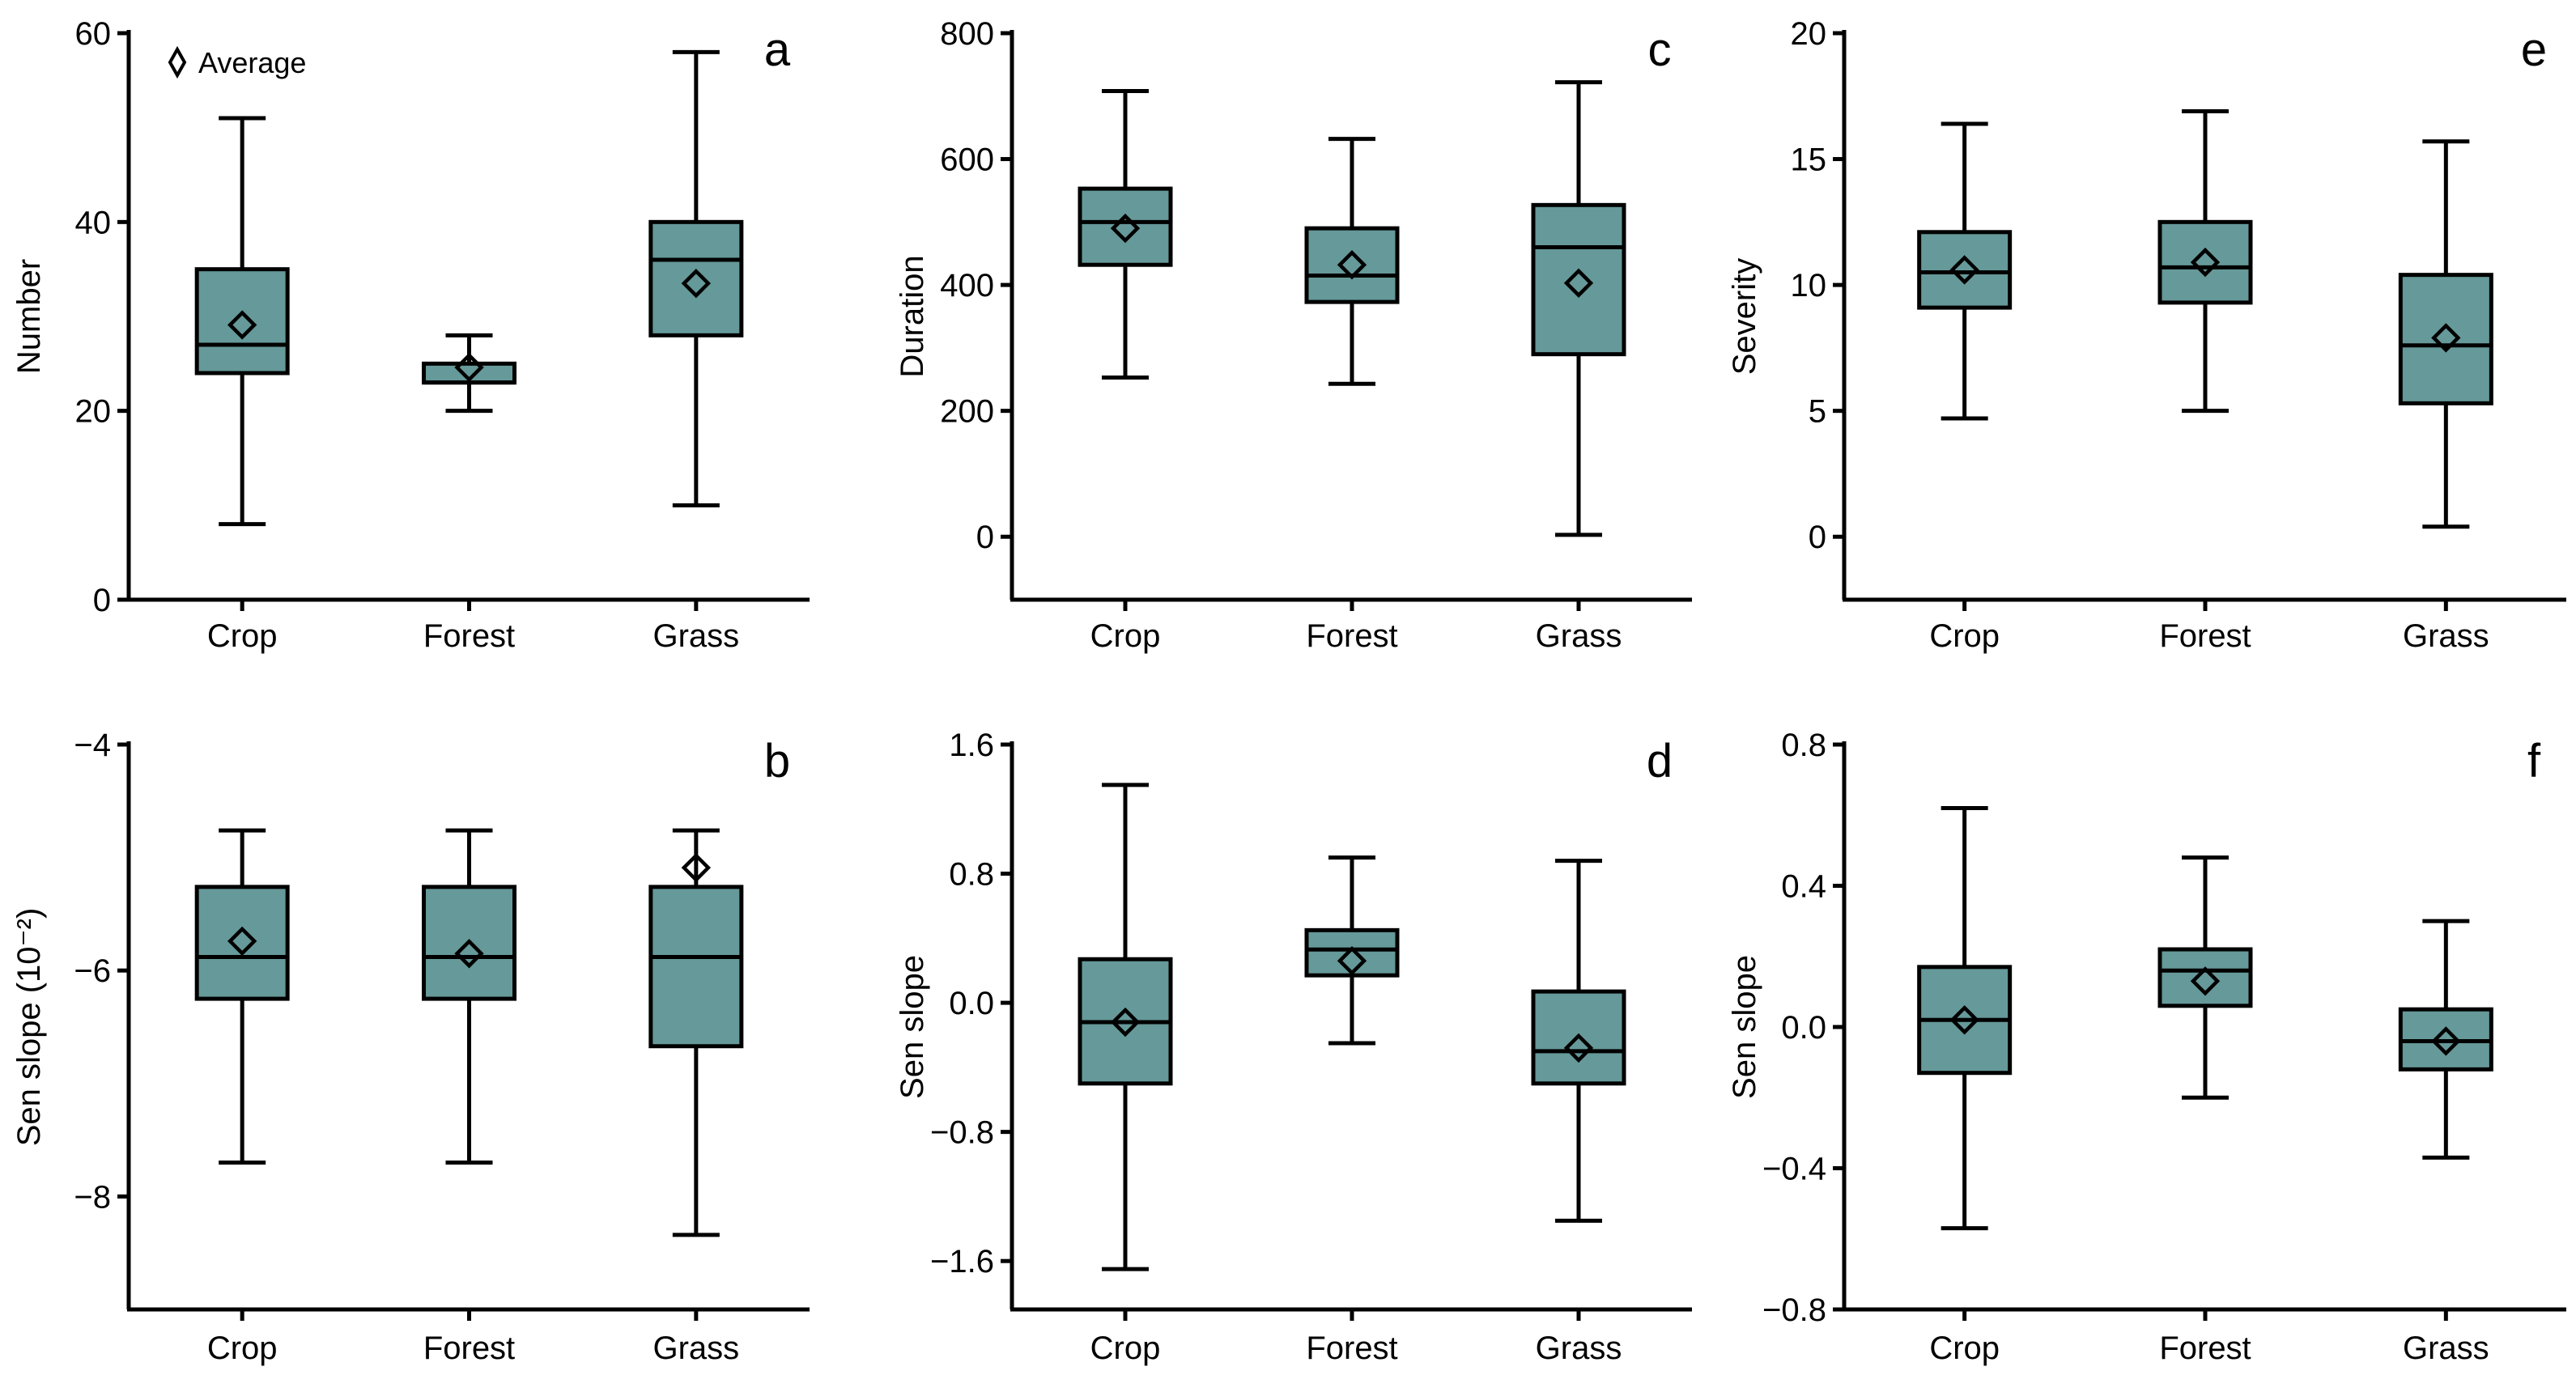 The height and width of the screenshot is (1375, 2576). What do you see at coordinates (967, 34) in the screenshot?
I see `y-tick-label: 800` at bounding box center [967, 34].